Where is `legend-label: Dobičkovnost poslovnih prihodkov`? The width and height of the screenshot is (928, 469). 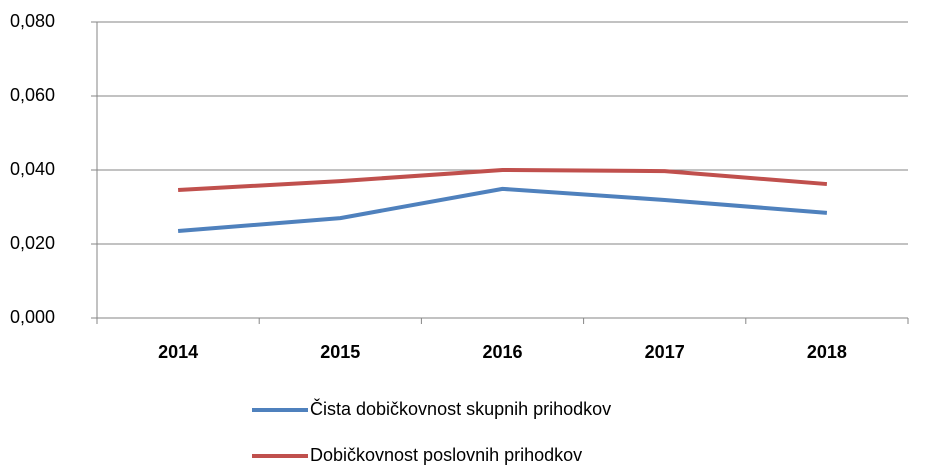
legend-label: Dobičkovnost poslovnih prihodkov is located at coordinates (446, 455).